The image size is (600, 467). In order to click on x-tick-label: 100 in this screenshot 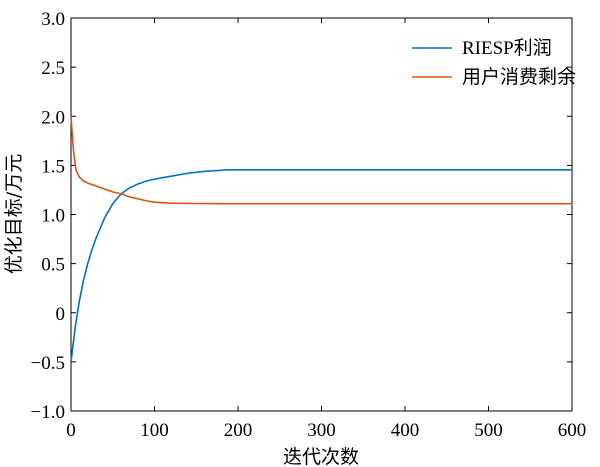, I will do `click(154, 430)`.